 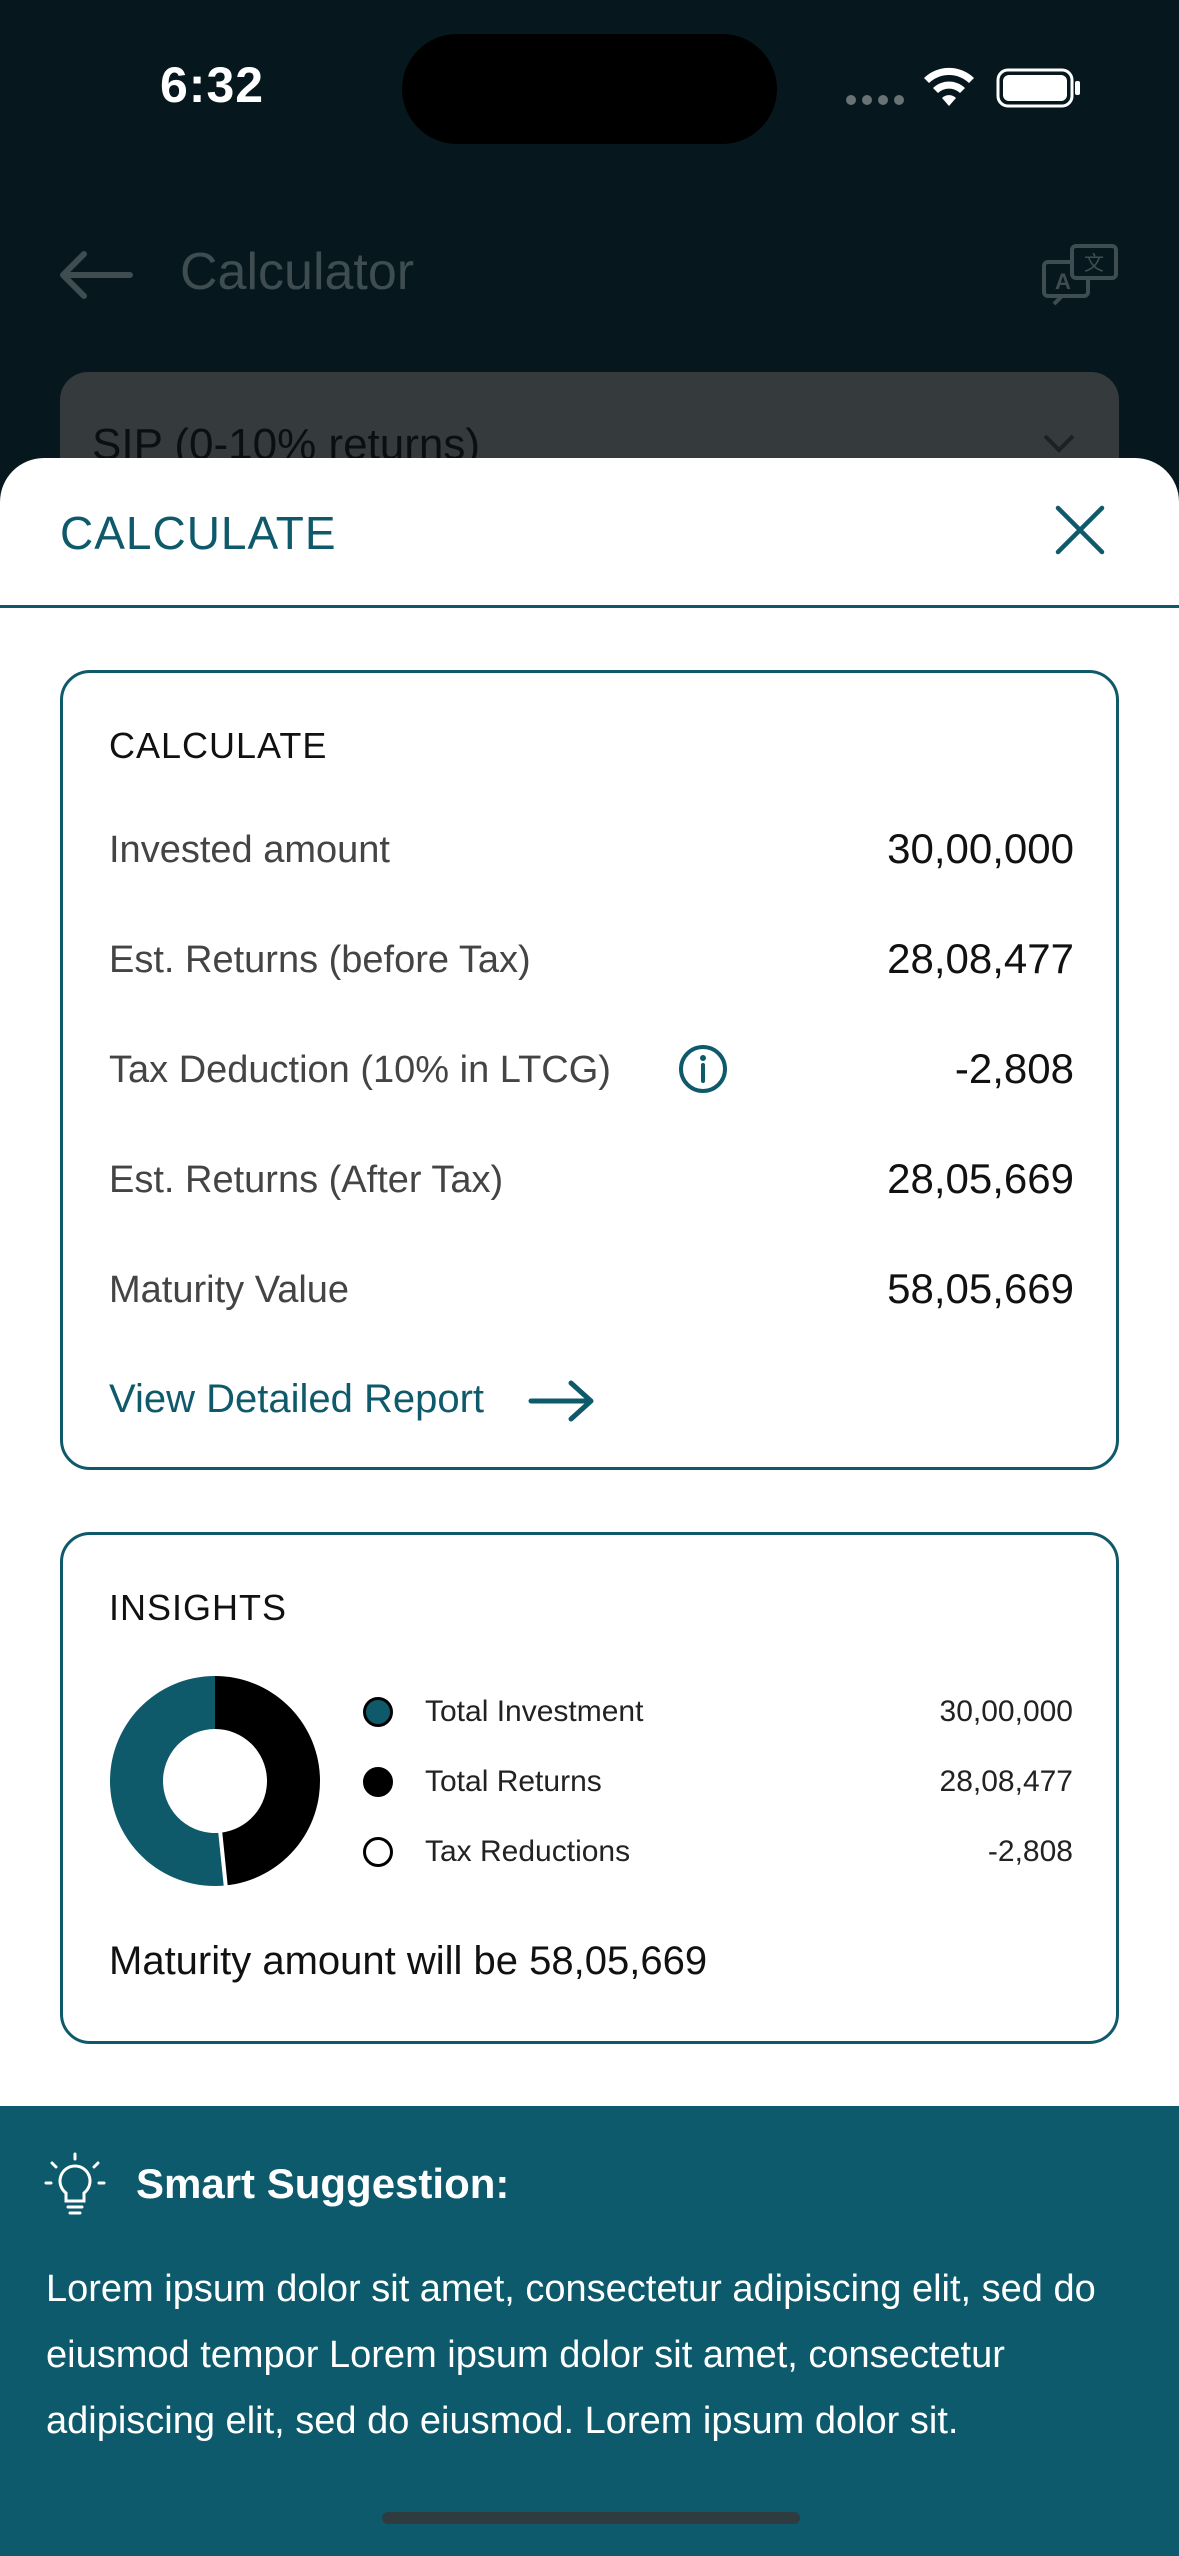 I want to click on result-label: Est. Returns (After Tax), so click(x=306, y=1180).